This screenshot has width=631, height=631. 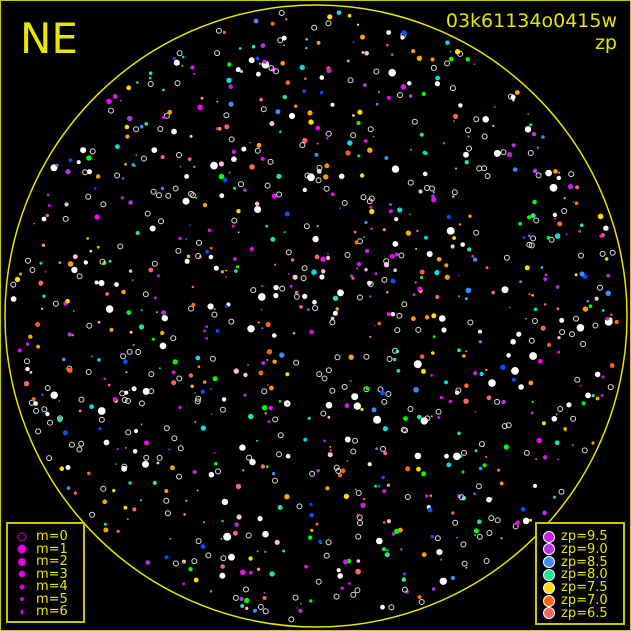 What do you see at coordinates (549, 574) in the screenshot?
I see `zp-marker-icon` at bounding box center [549, 574].